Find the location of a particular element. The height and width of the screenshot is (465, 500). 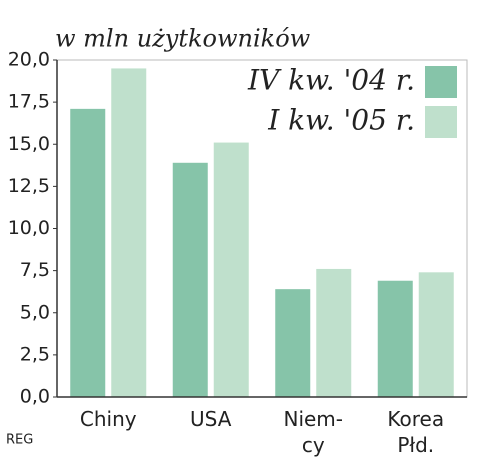

source: REG is located at coordinates (19, 440).